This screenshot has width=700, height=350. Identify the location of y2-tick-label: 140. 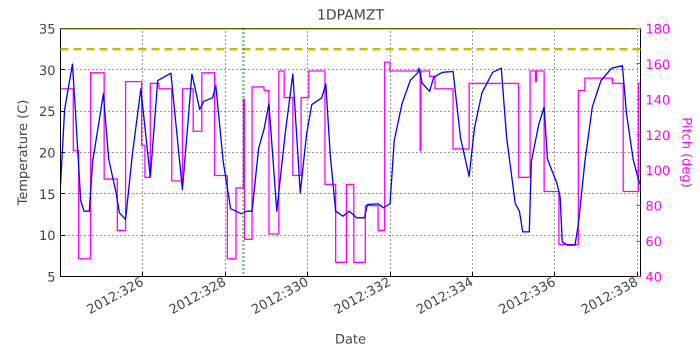
(658, 100).